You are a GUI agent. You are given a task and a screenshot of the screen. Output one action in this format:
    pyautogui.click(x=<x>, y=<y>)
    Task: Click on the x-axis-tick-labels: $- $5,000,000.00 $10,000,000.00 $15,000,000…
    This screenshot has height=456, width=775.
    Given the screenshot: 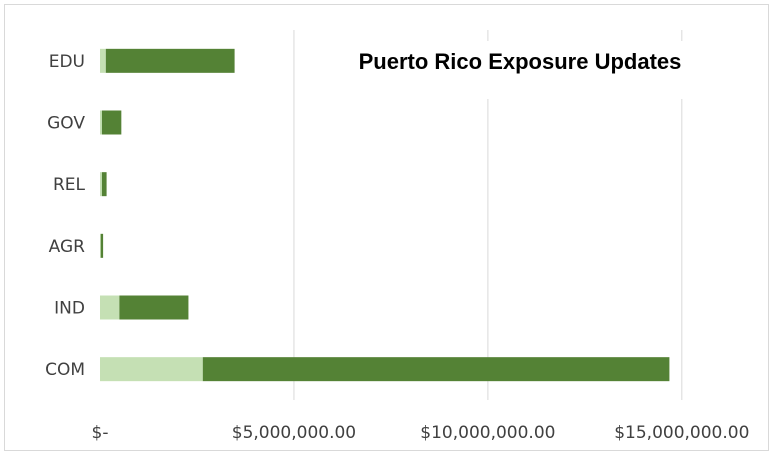 What is the action you would take?
    pyautogui.click(x=421, y=433)
    